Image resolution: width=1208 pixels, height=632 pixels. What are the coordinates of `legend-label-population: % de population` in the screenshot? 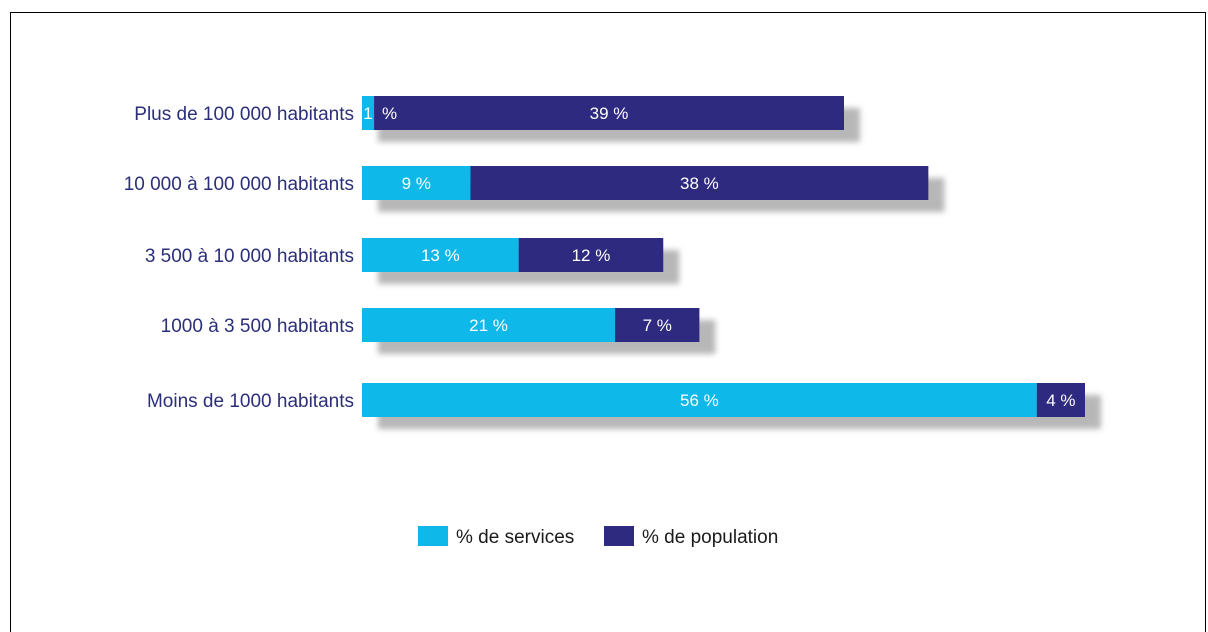 It's located at (710, 537).